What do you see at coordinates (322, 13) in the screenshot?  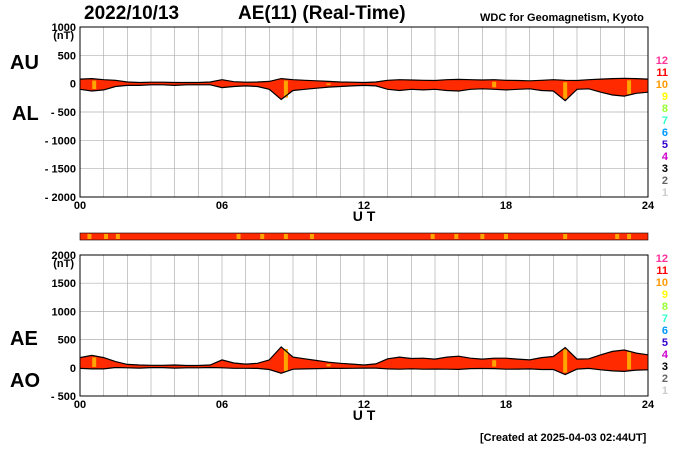 I see `chart-title: AE(11) (Real-Time)` at bounding box center [322, 13].